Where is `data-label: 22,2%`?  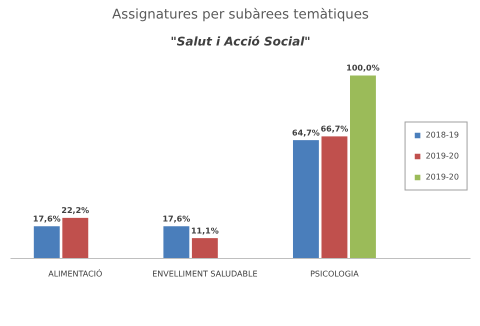
data-label: 22,2% is located at coordinates (75, 211).